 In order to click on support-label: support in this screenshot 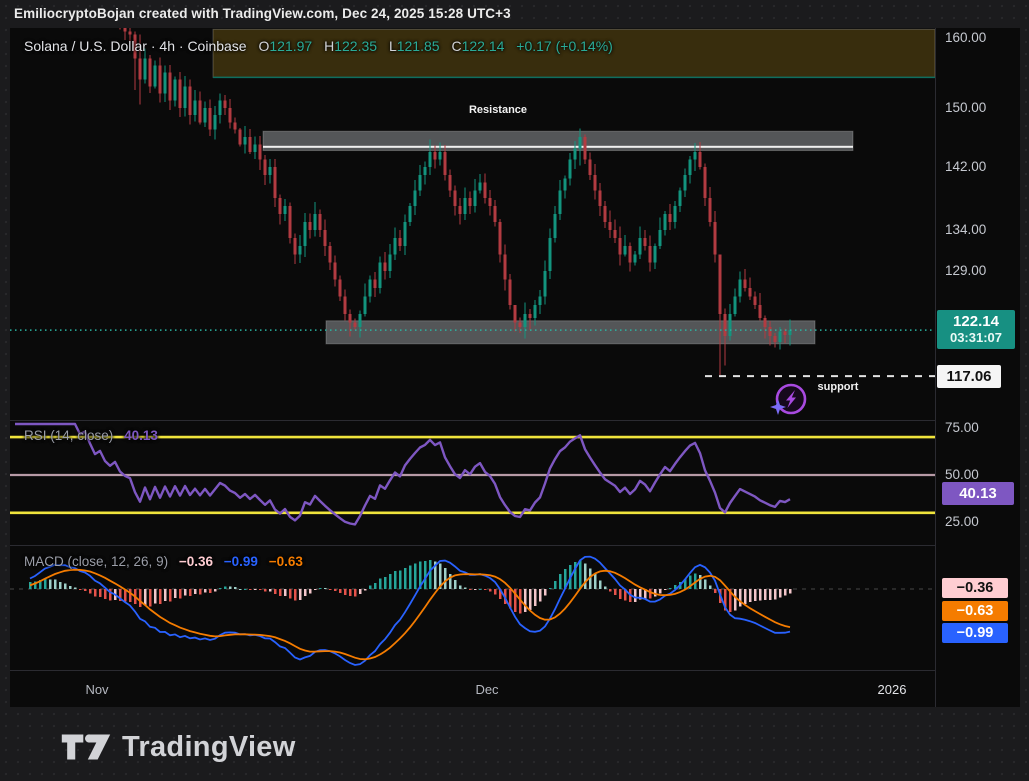, I will do `click(838, 386)`.